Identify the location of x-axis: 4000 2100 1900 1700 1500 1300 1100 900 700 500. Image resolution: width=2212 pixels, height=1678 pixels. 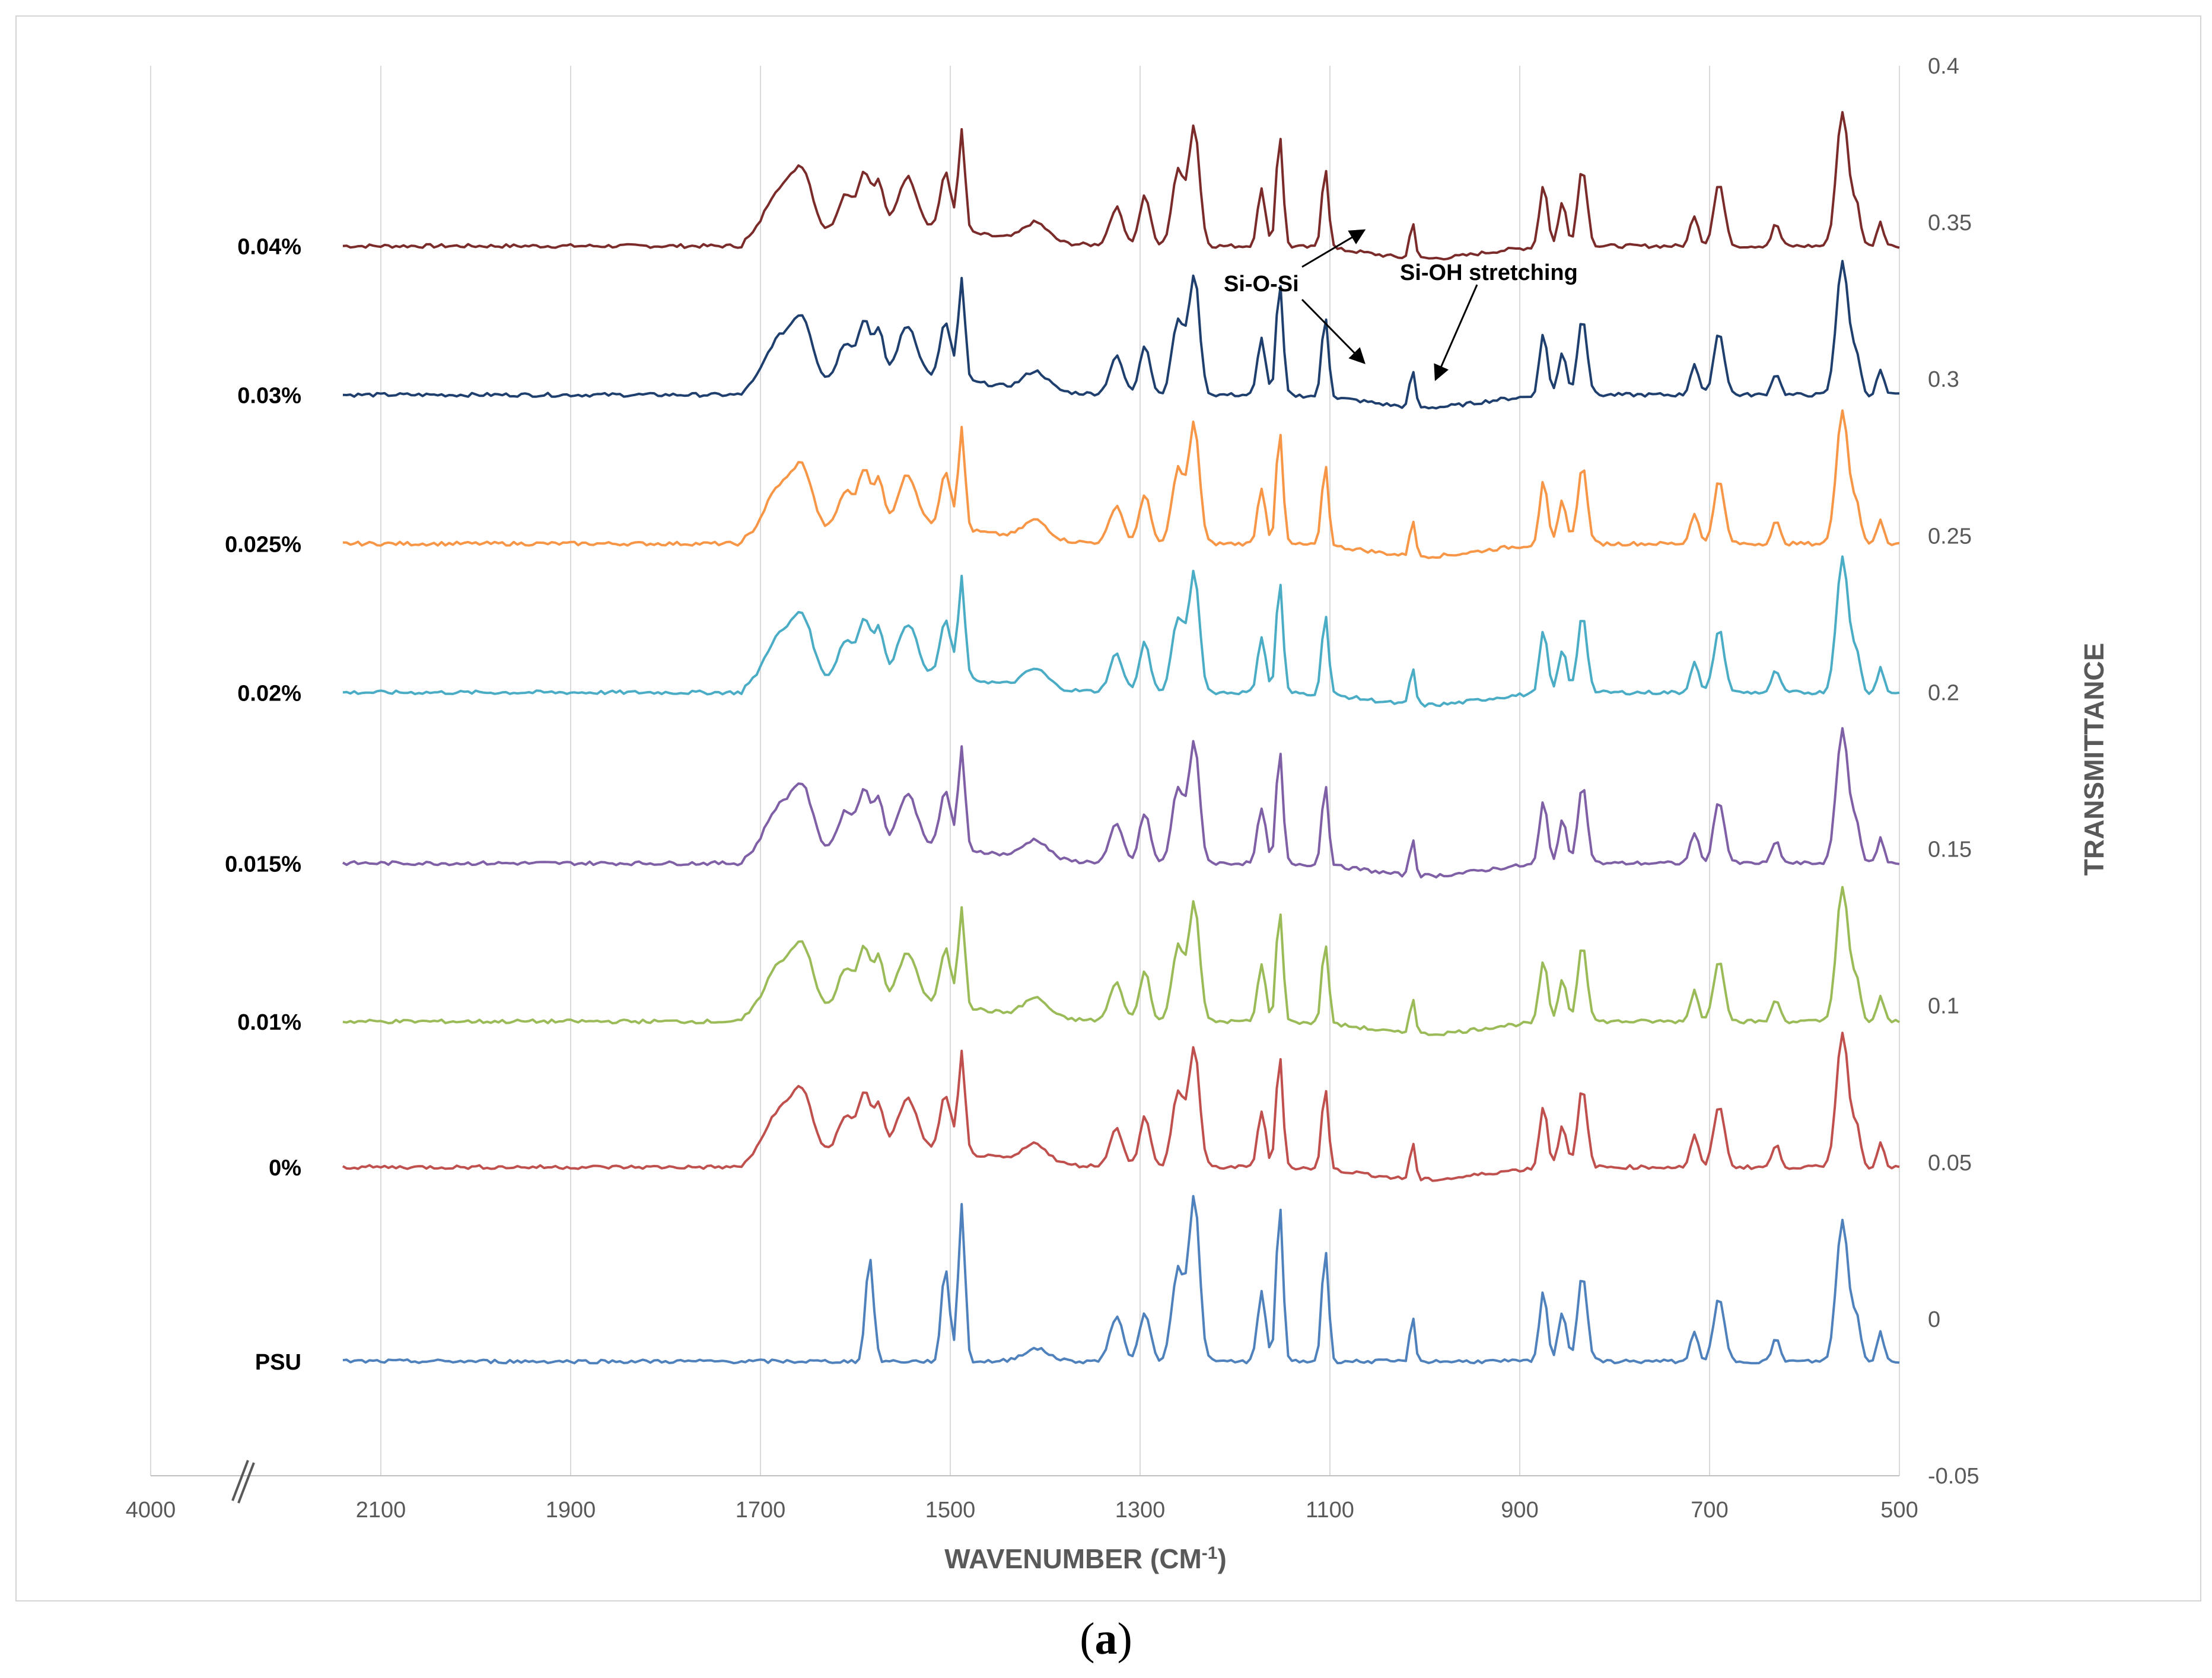
(1022, 1492).